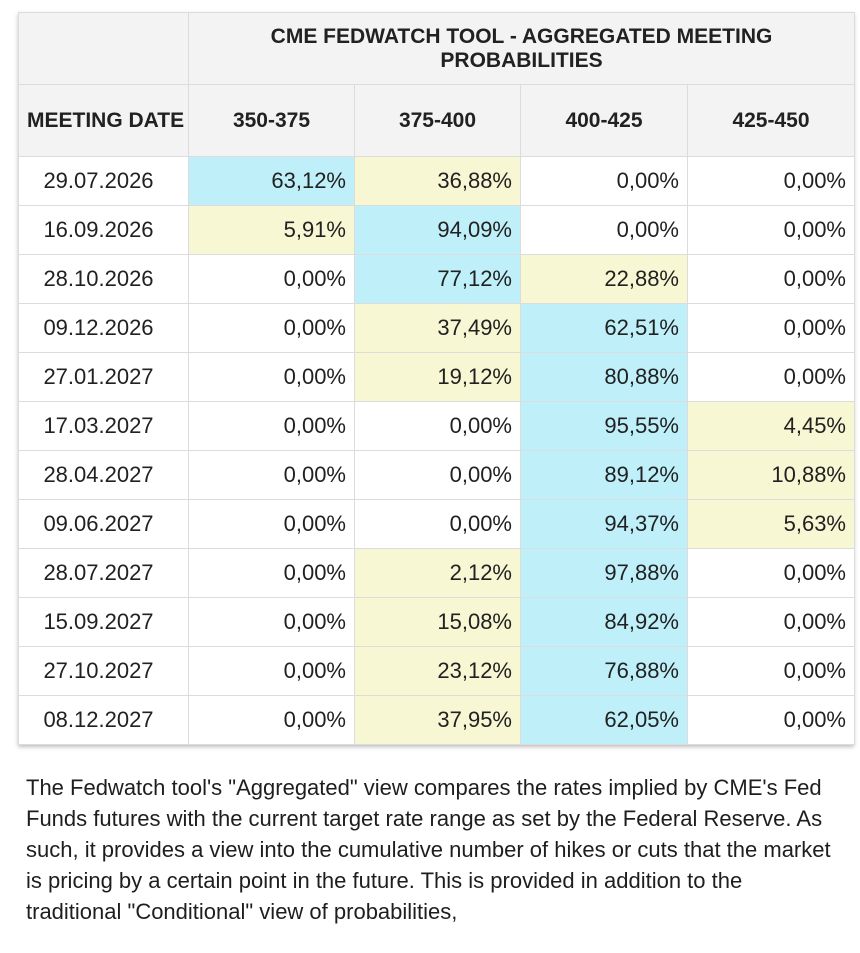 The width and height of the screenshot is (860, 953). Describe the element at coordinates (604, 279) in the screenshot. I see `probability-cell: 22,88%` at that location.